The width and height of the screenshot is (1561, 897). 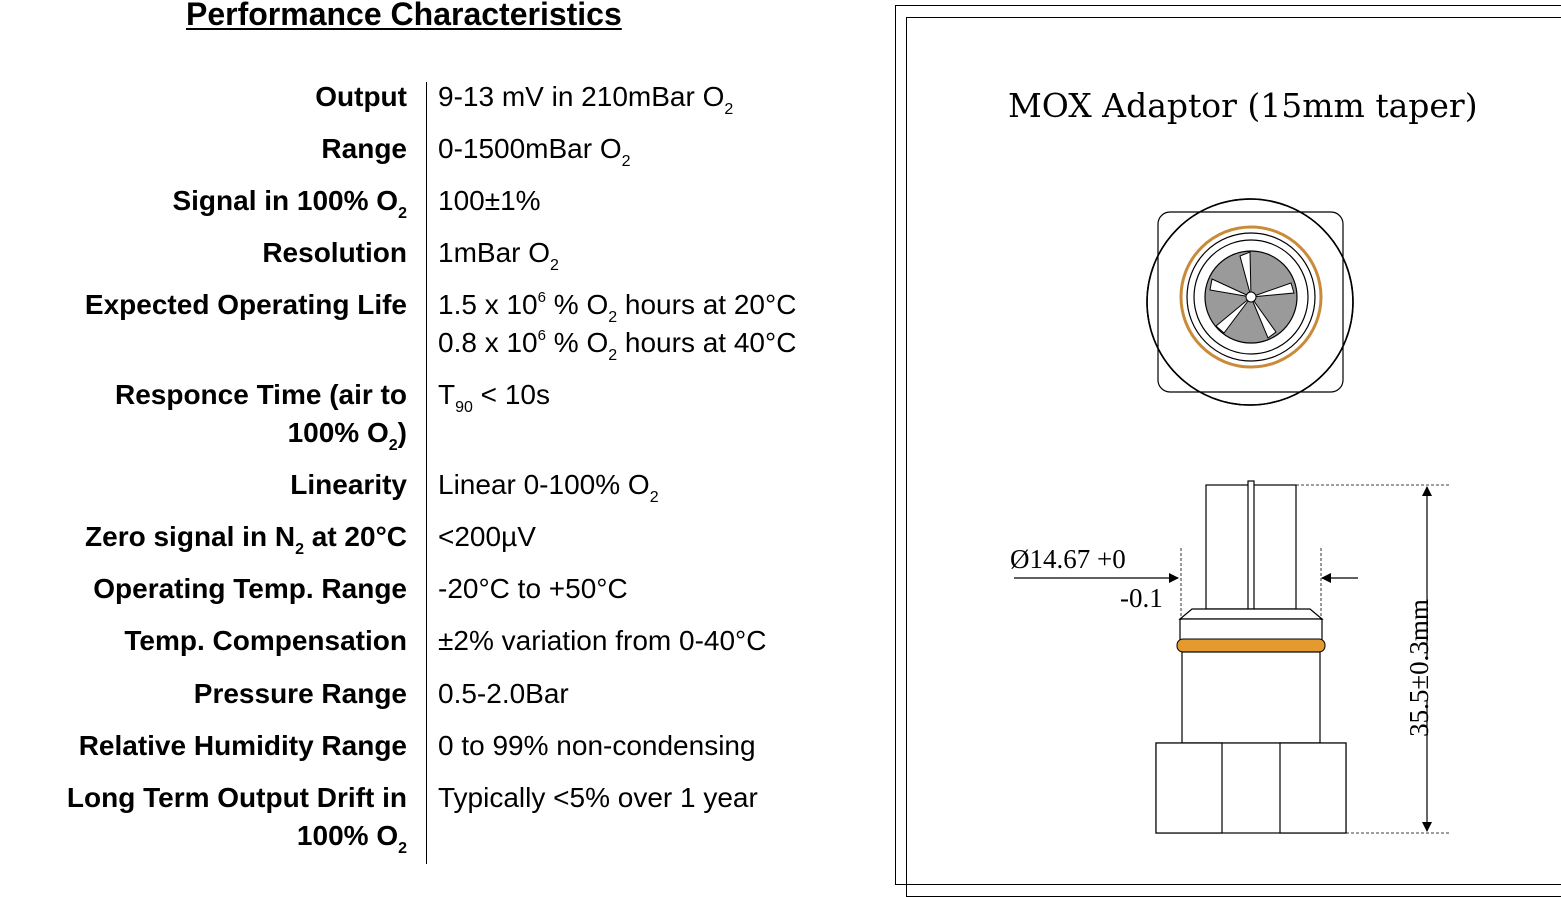 I want to click on value-response-time: T90 < 10s, so click(x=494, y=397).